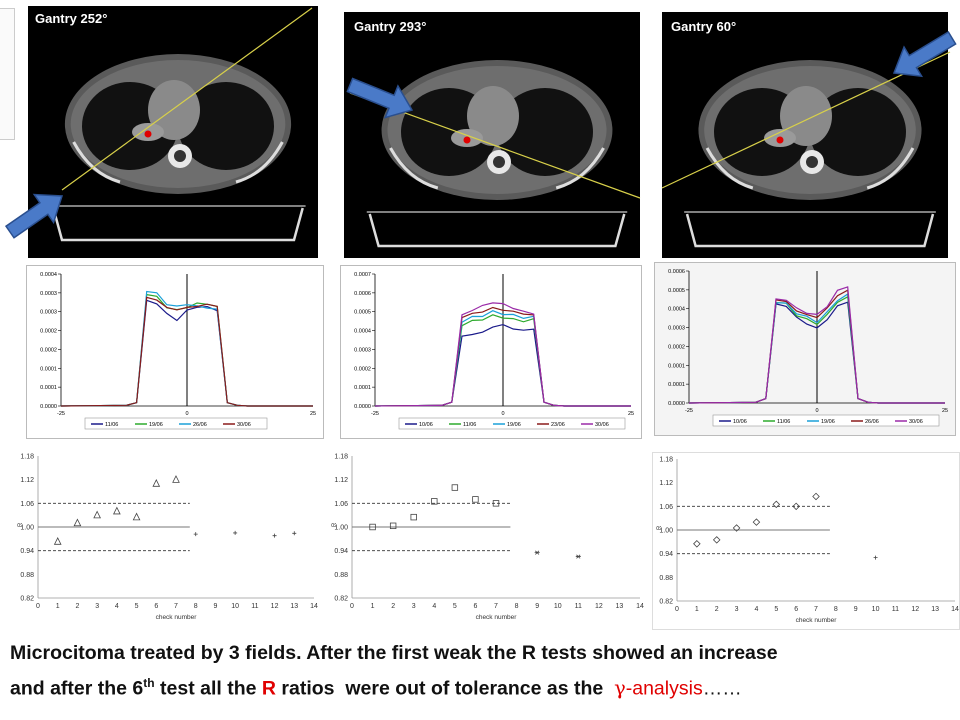  What do you see at coordinates (676, 404) in the screenshot?
I see `y-tick-label: 0.0000` at bounding box center [676, 404].